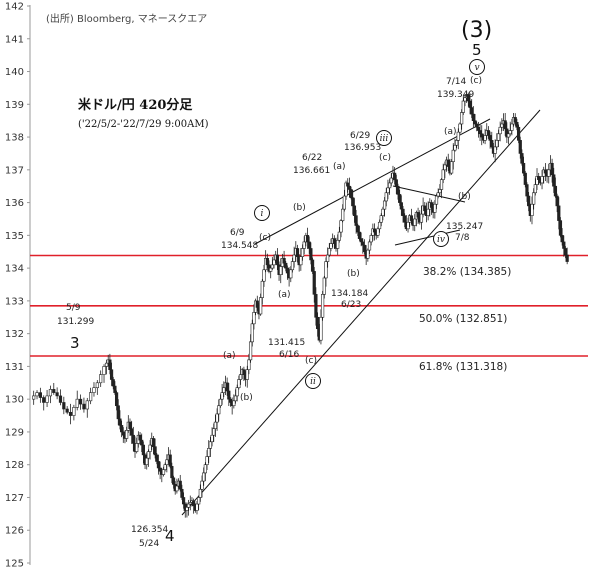 The image size is (599, 582). I want to click on kp-6-29-date: 6/29, so click(360, 136).